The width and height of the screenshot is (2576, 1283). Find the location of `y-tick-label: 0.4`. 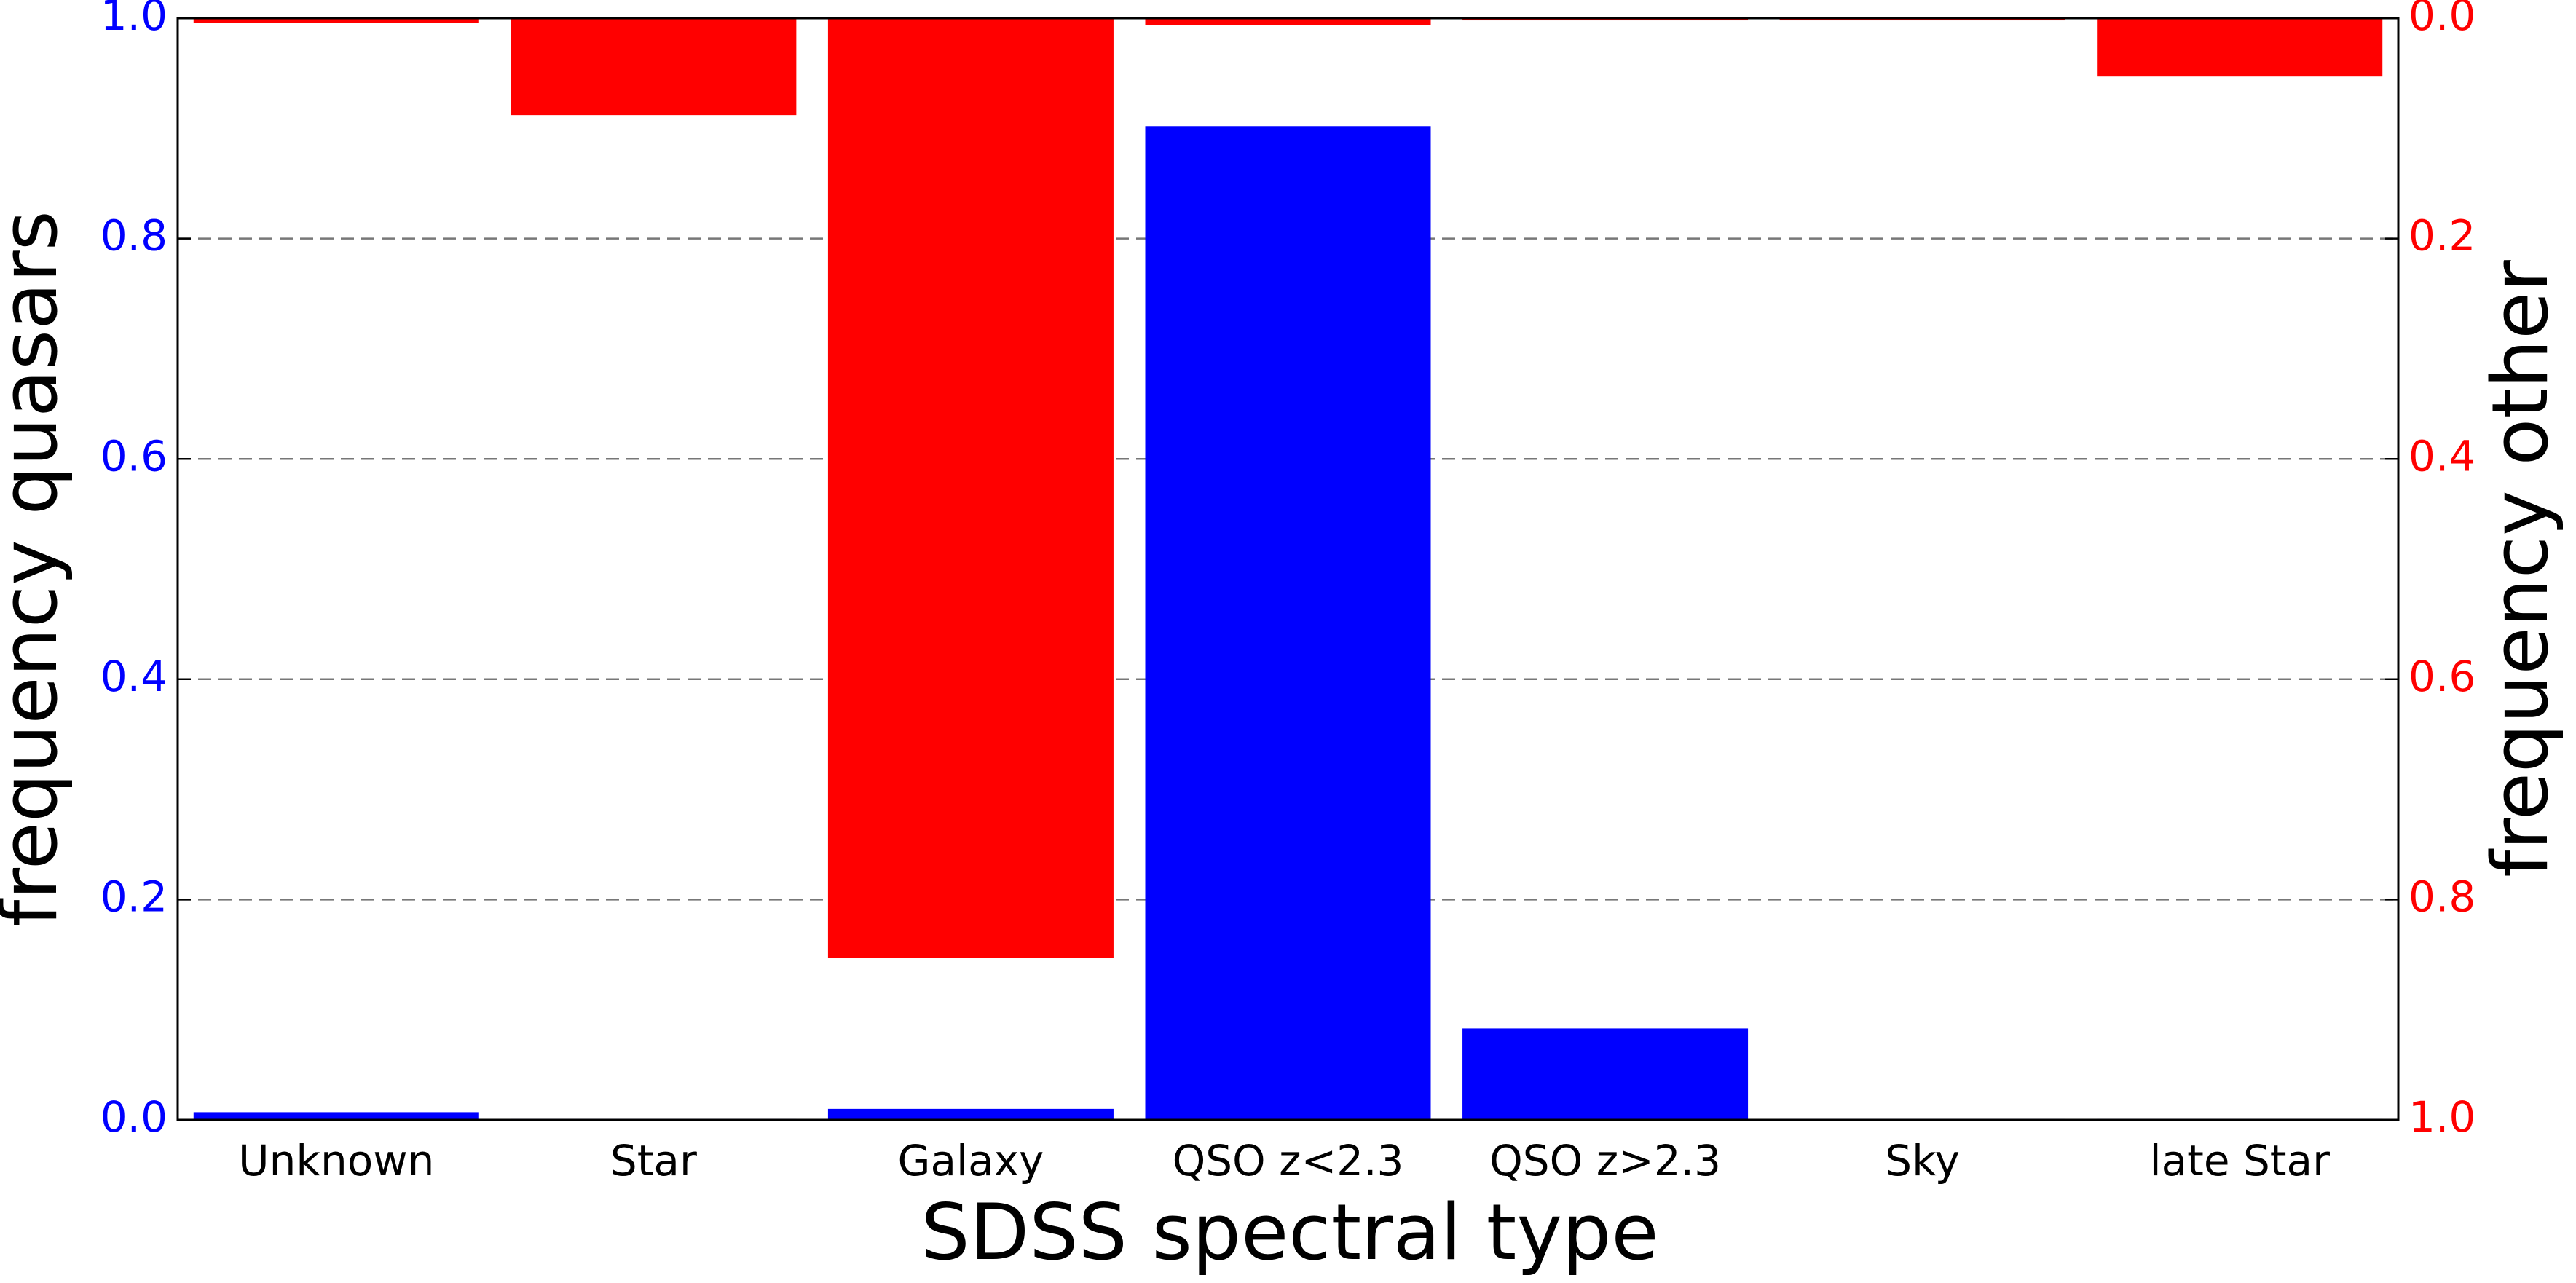

y-tick-label: 0.4 is located at coordinates (134, 676).